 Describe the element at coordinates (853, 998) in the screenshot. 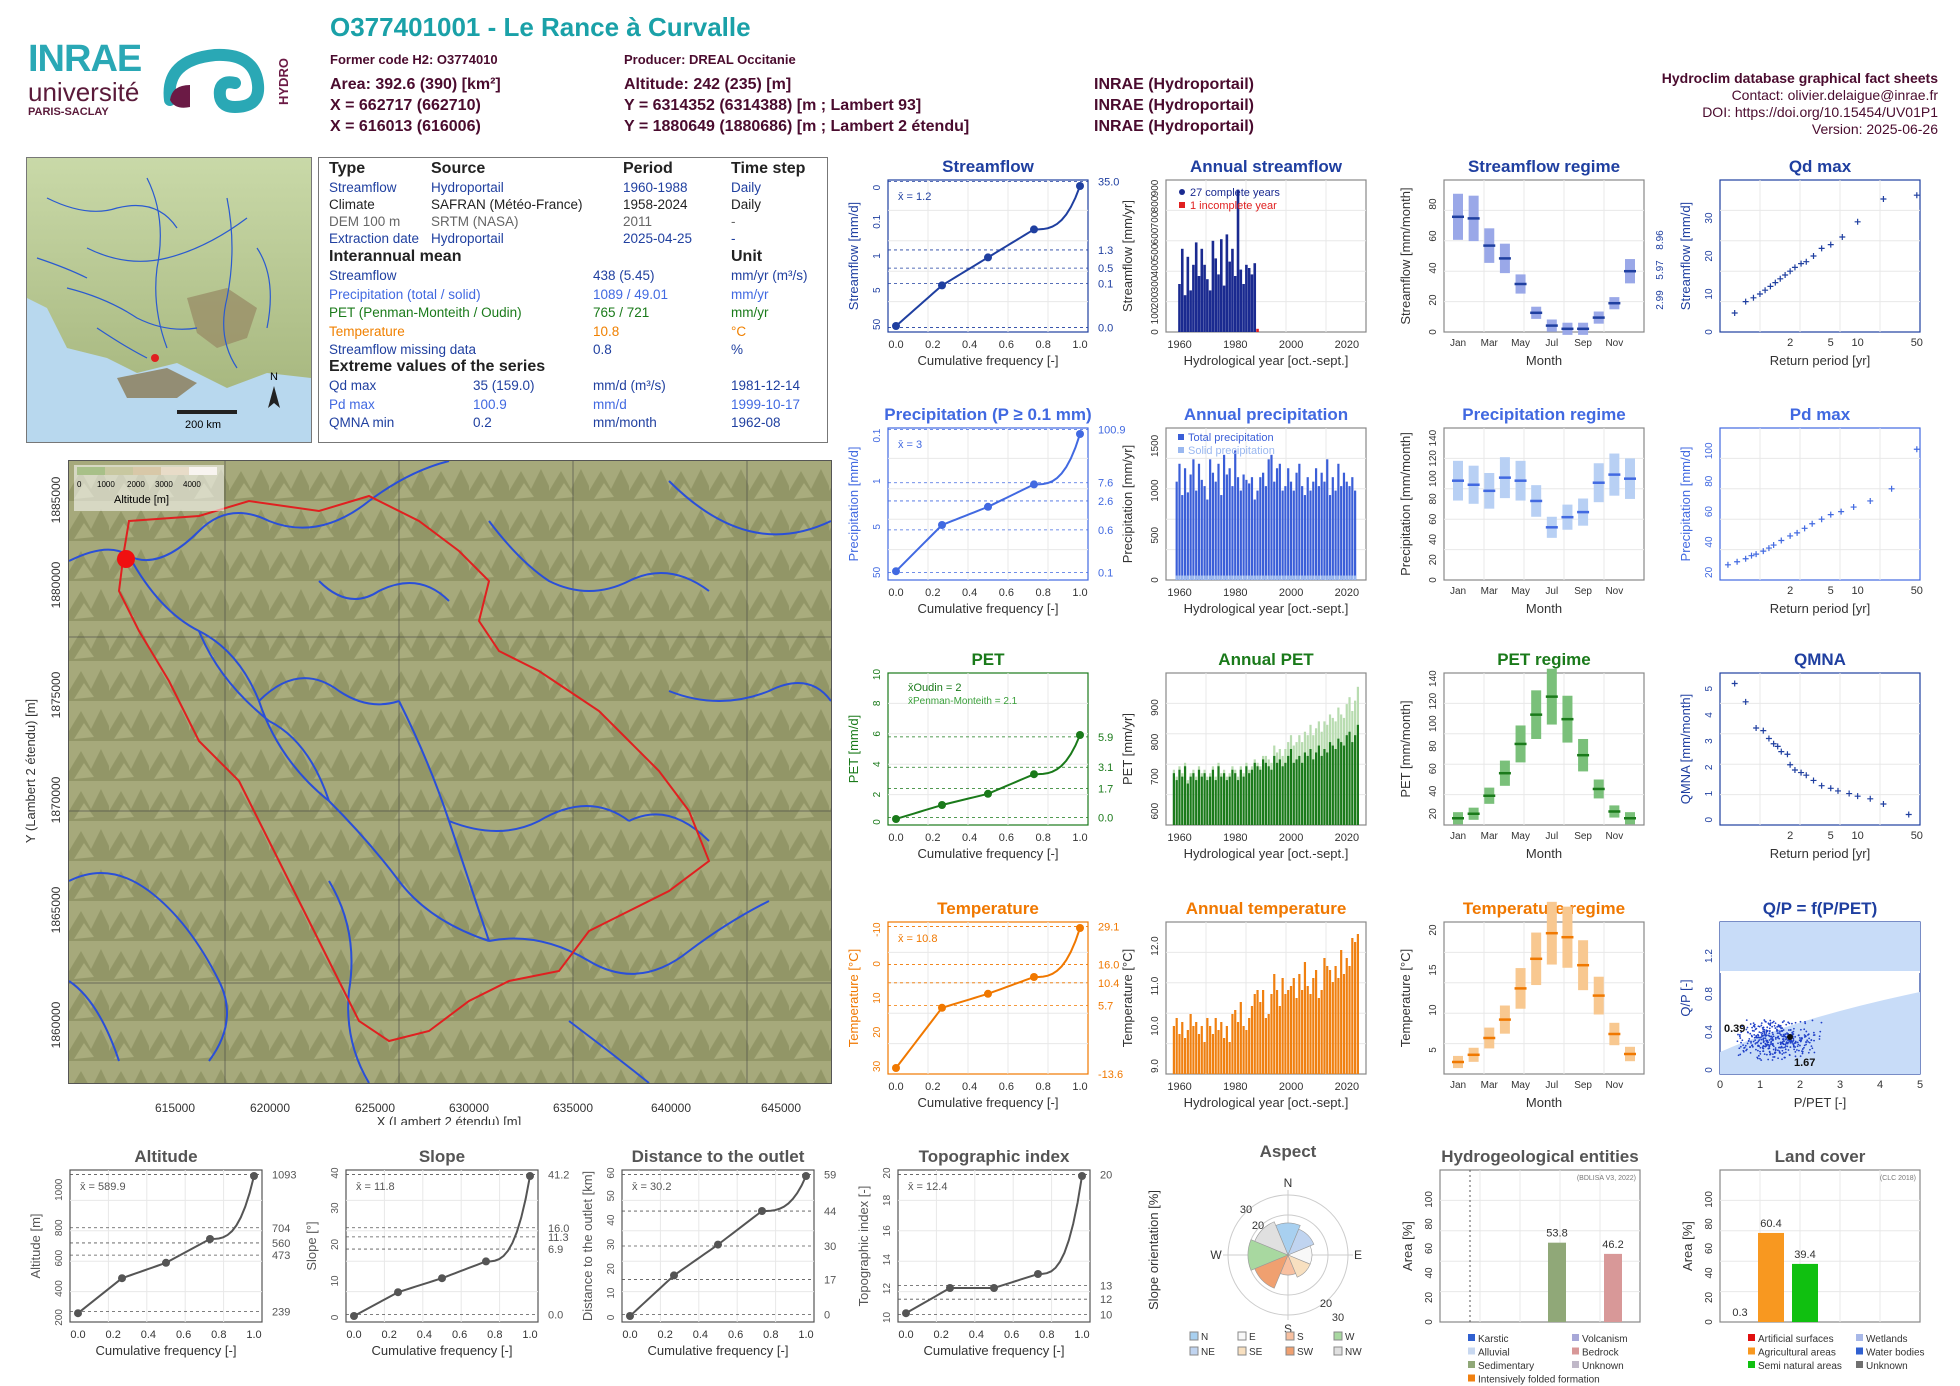

I see `y-axis-label: Temperature [°C]` at that location.